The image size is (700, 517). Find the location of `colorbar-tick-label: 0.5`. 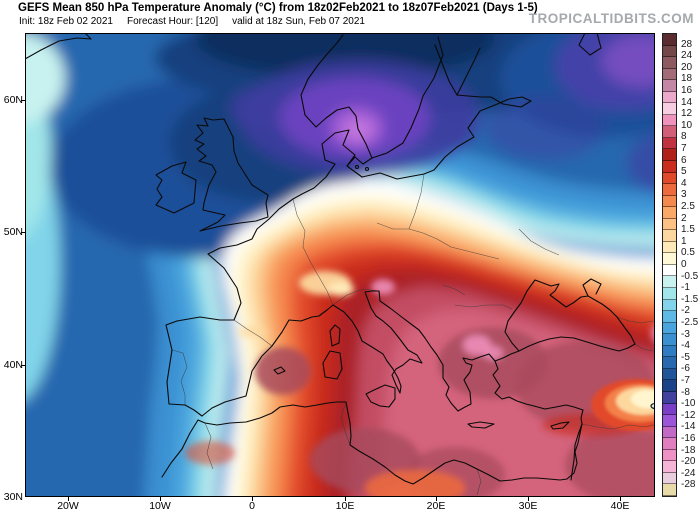

colorbar-tick-label: 0.5 is located at coordinates (688, 253).